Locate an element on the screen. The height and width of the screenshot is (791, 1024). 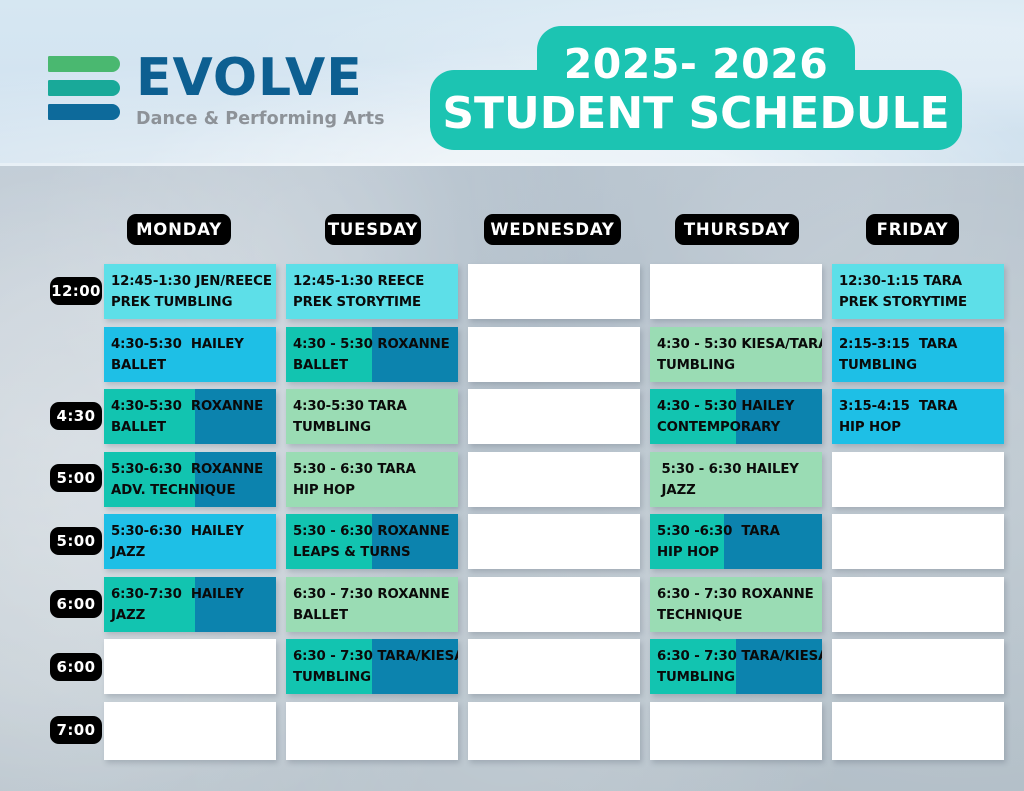
banner-title: STUDENT SCHEDULE is located at coordinates (696, 113).